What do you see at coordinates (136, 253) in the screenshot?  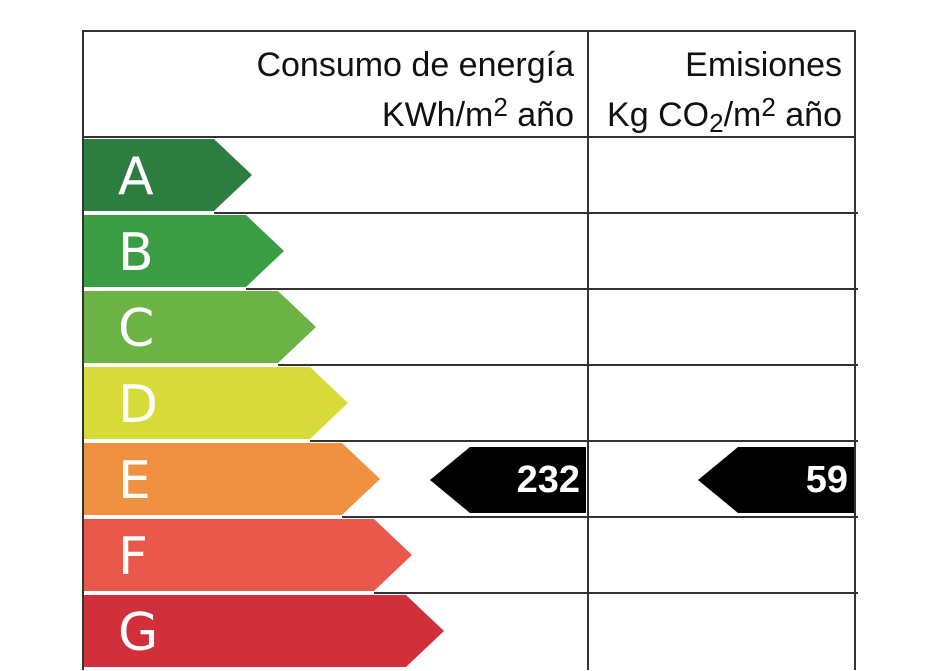 I see `rating-letter-b: B` at bounding box center [136, 253].